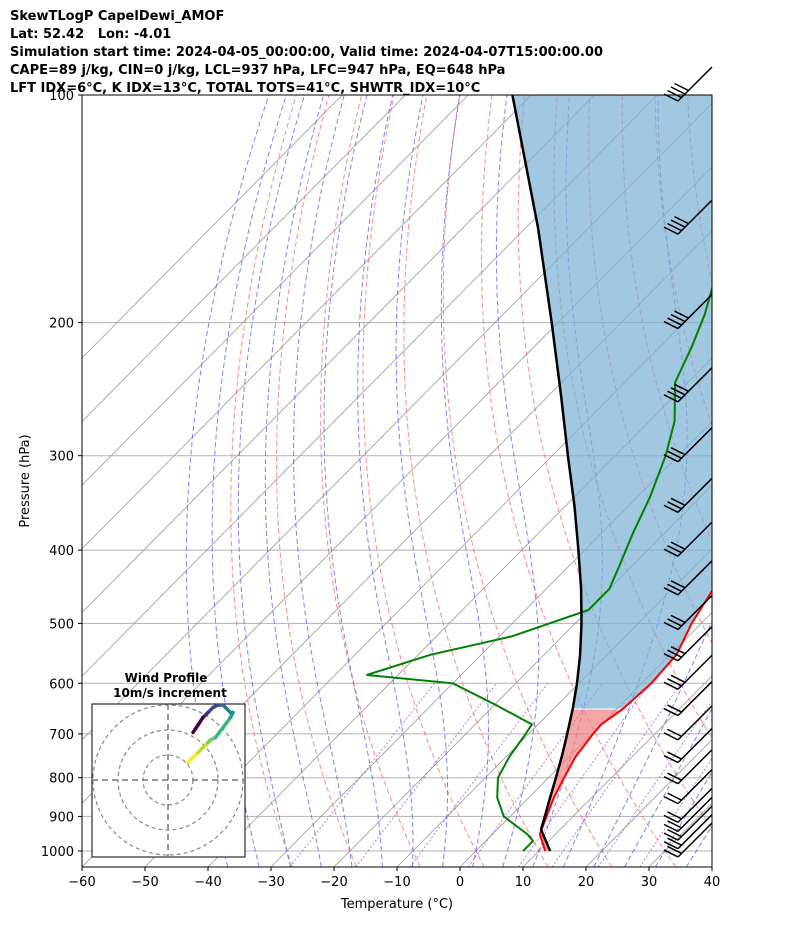 This screenshot has width=794, height=937. I want to click on y-tick-label: 1000, so click(57, 852).